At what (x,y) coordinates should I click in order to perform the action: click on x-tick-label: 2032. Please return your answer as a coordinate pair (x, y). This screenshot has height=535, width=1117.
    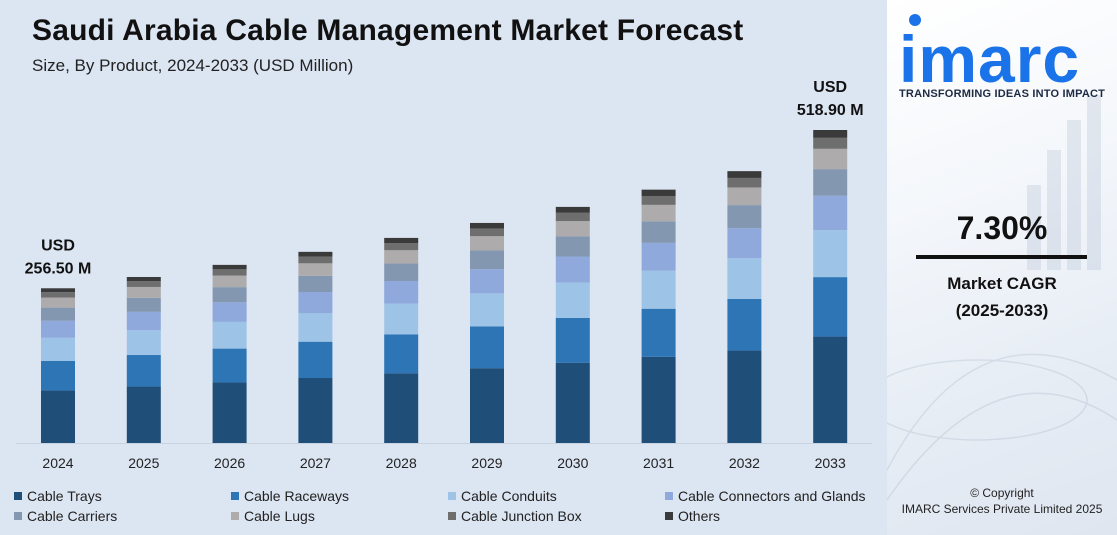
    Looking at the image, I should click on (744, 463).